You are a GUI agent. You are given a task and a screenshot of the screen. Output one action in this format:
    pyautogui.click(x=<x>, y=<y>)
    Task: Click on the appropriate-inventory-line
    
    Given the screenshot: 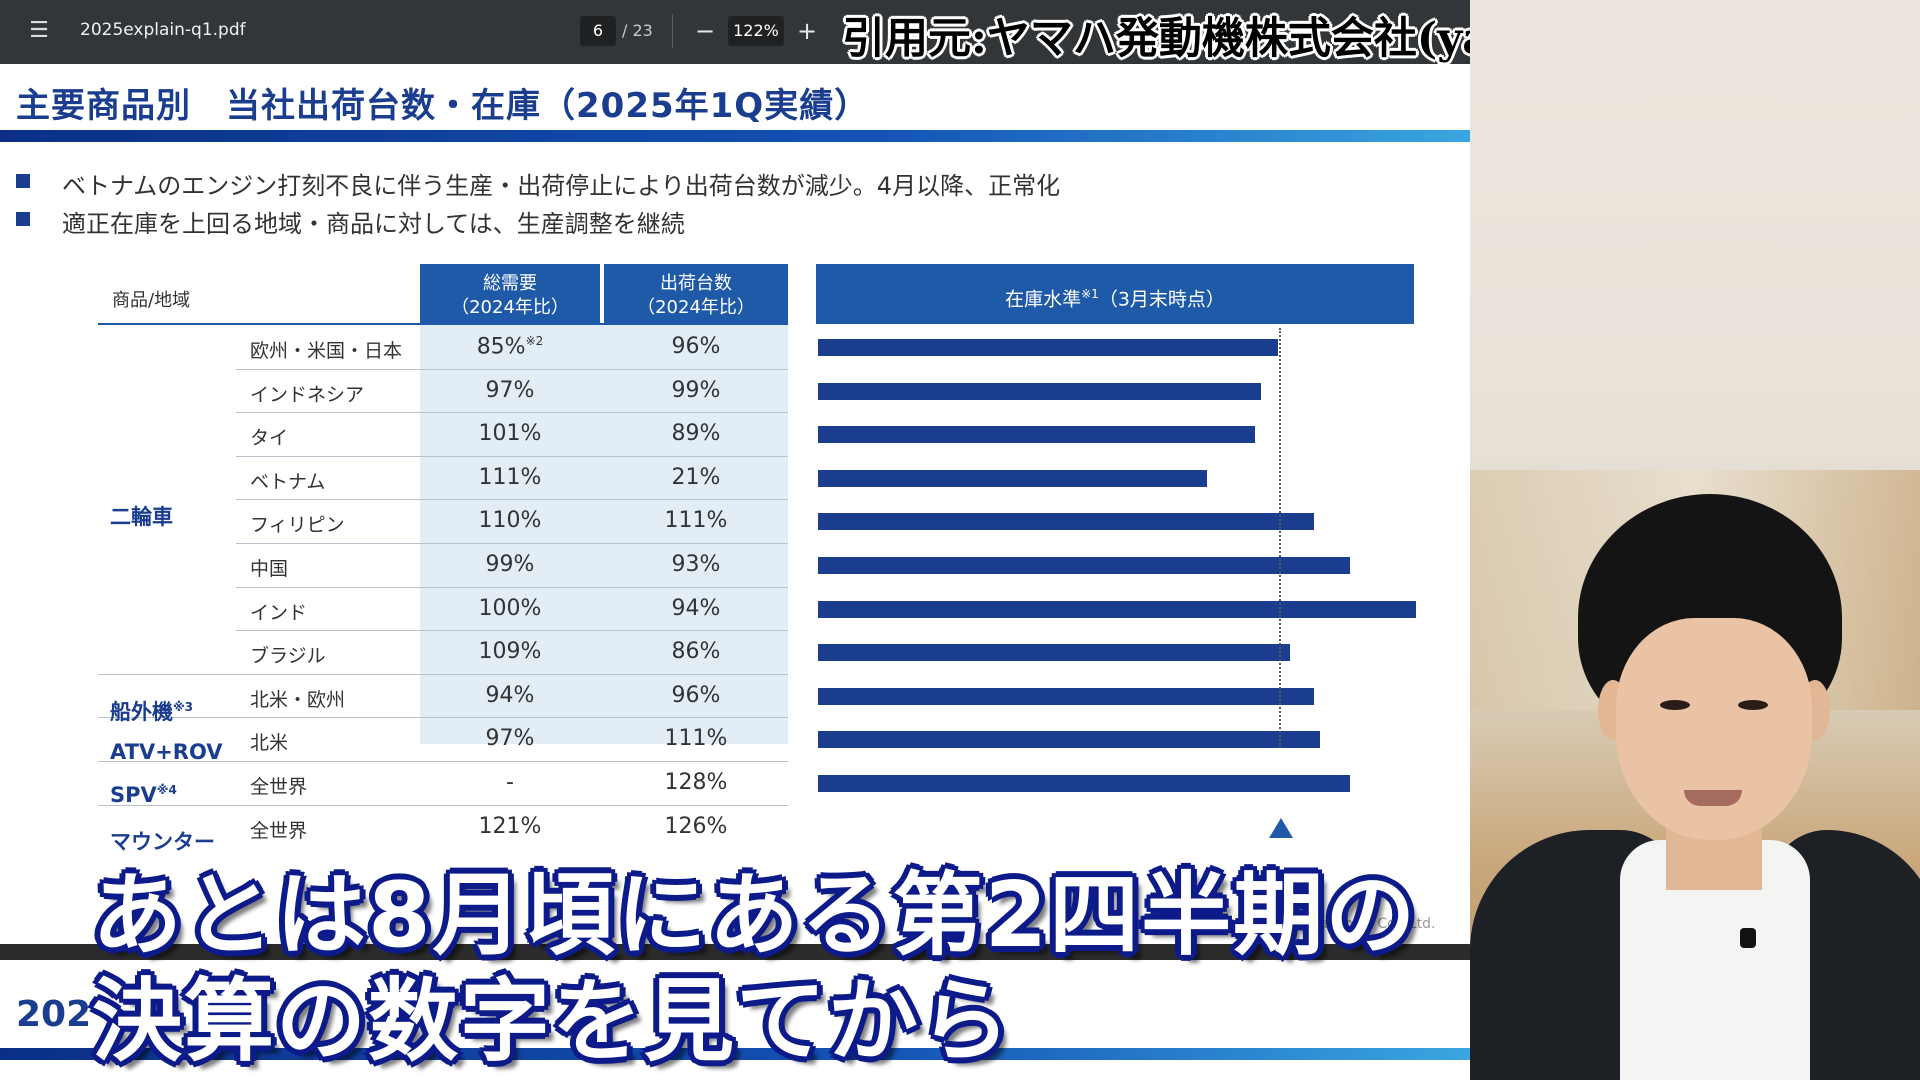 What is the action you would take?
    pyautogui.click(x=1280, y=538)
    